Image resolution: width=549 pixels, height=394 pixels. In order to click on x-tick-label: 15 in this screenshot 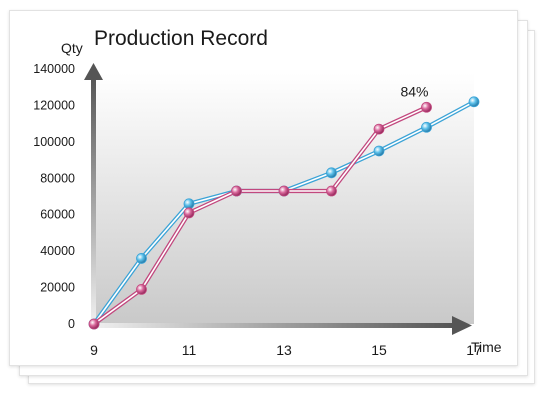, I will do `click(379, 350)`.